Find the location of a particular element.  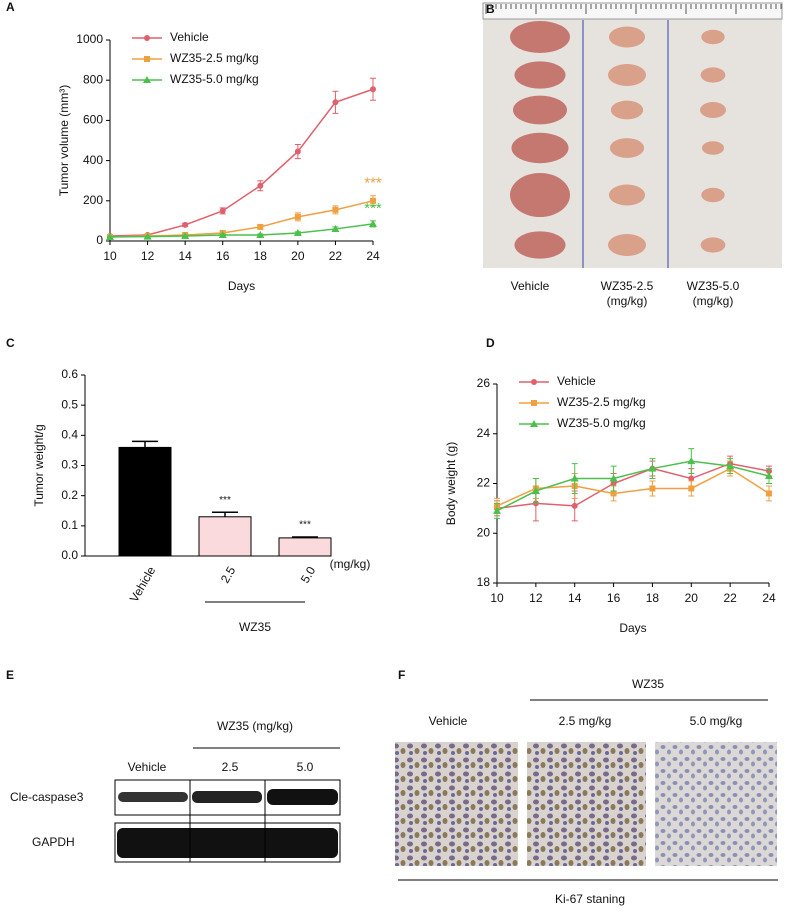

y-tick-label: 22 is located at coordinates (484, 483).